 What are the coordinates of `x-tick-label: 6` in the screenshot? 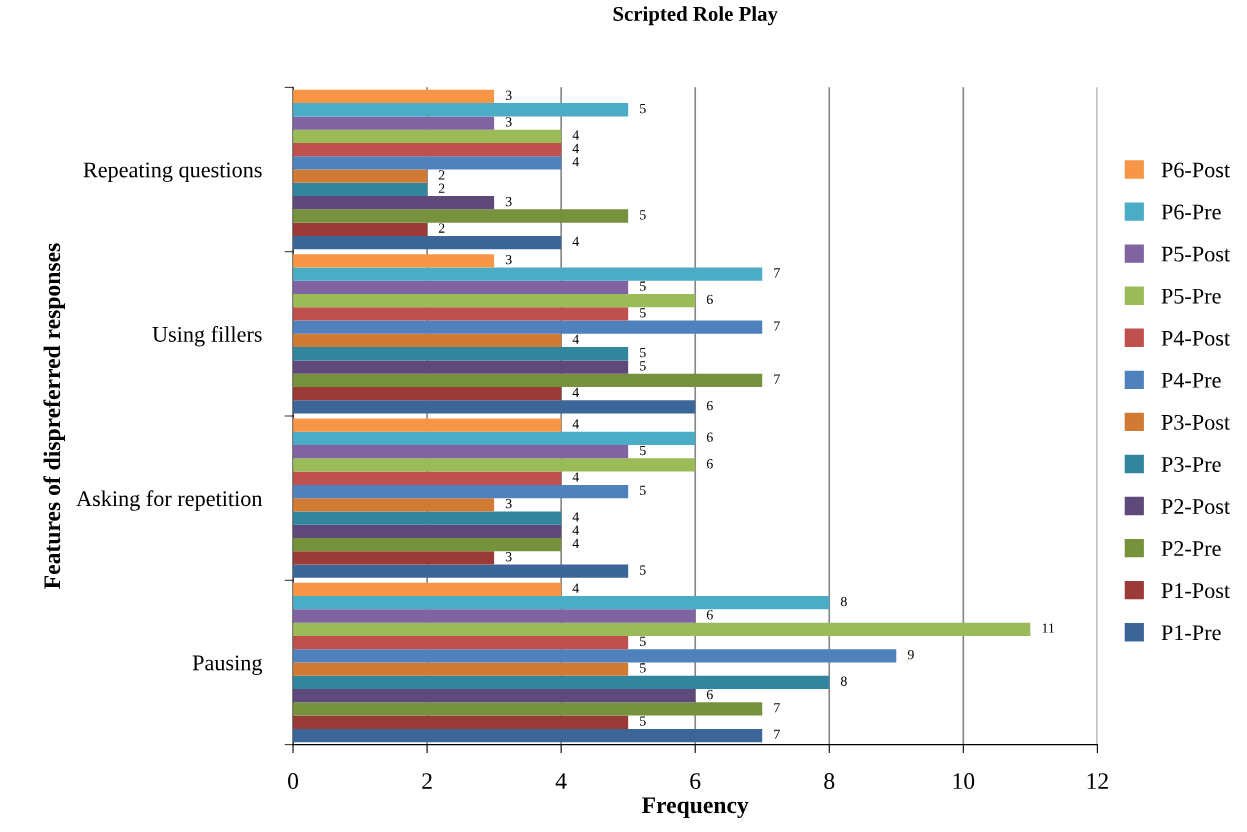 It's located at (695, 781).